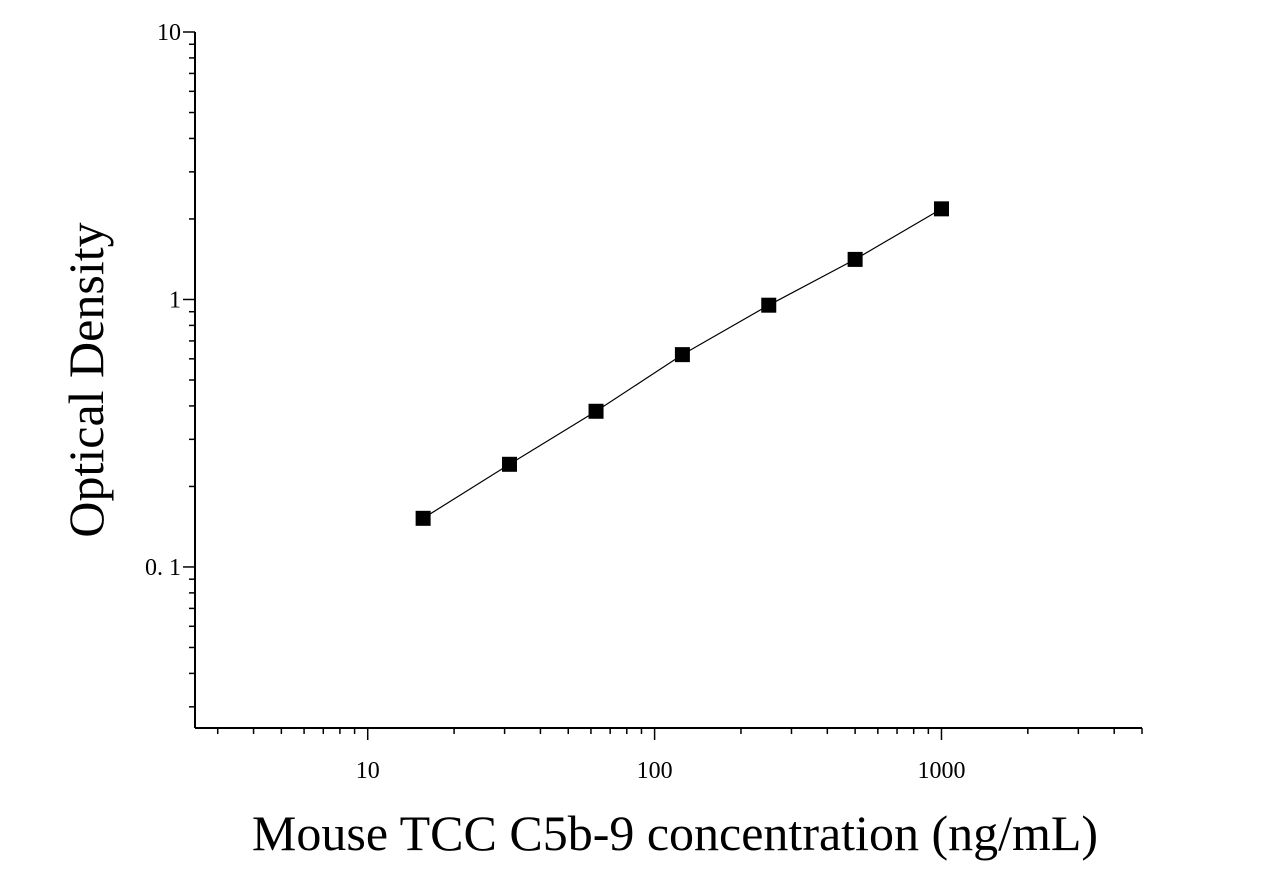 The height and width of the screenshot is (885, 1265). Describe the element at coordinates (679, 756) in the screenshot. I see `x-axis-ticks: 10 100 1000` at that location.